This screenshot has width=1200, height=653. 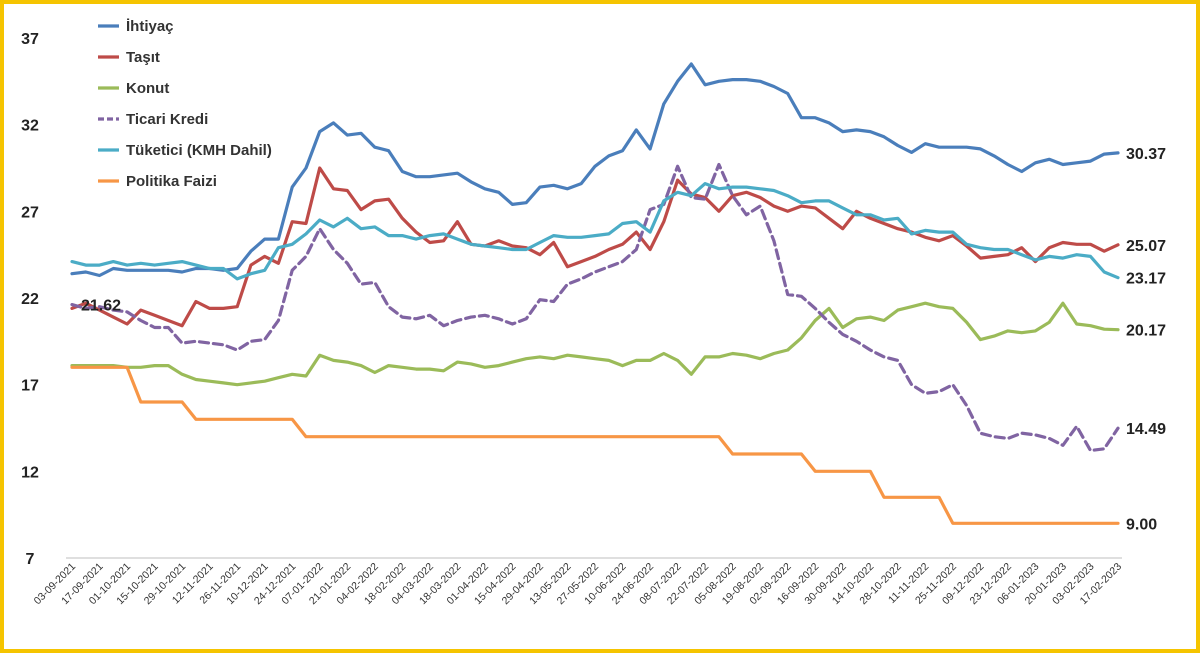 I want to click on end-label-1: 25.07, so click(x=1146, y=246).